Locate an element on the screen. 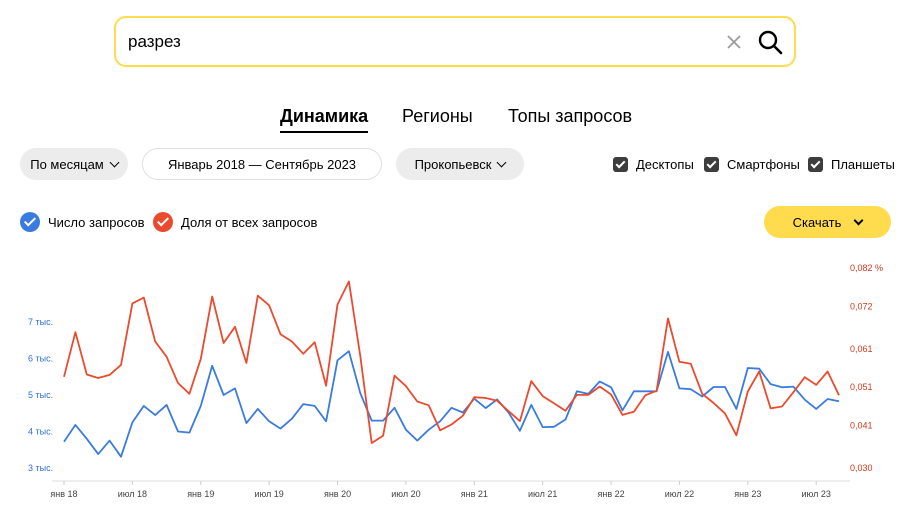 The image size is (900, 527). right-axis-tick-label: 0,030 is located at coordinates (861, 468).